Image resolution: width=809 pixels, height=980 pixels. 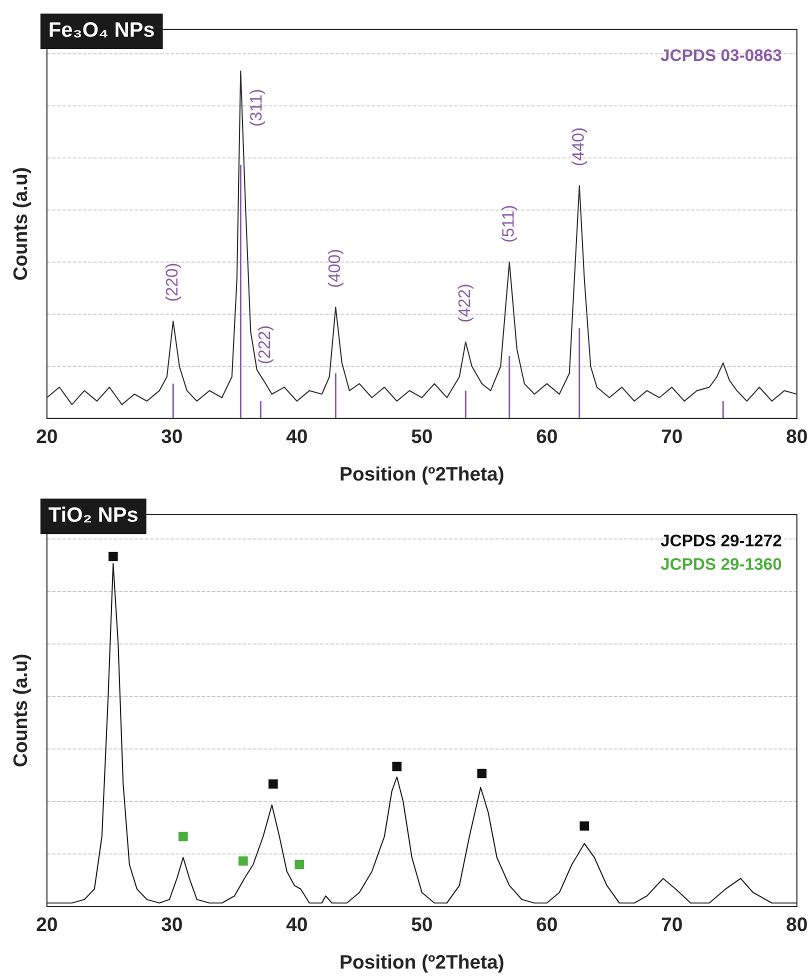 What do you see at coordinates (721, 540) in the screenshot?
I see `text: JCPDS 29-1272` at bounding box center [721, 540].